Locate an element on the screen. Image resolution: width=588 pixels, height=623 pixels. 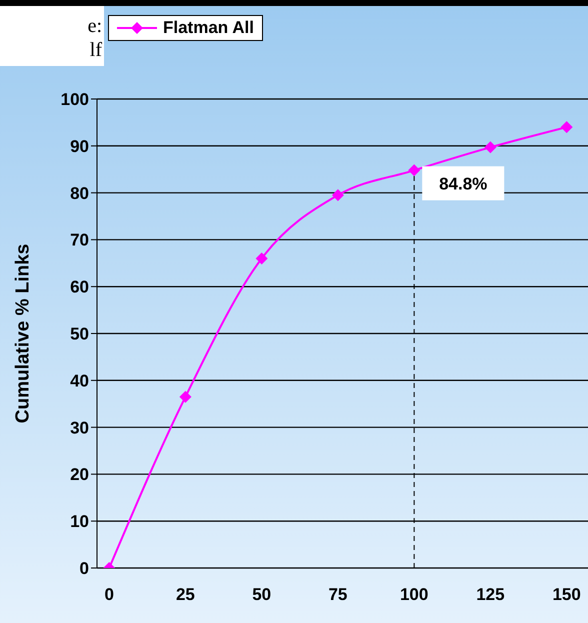
text: lf is located at coordinates (95, 50).